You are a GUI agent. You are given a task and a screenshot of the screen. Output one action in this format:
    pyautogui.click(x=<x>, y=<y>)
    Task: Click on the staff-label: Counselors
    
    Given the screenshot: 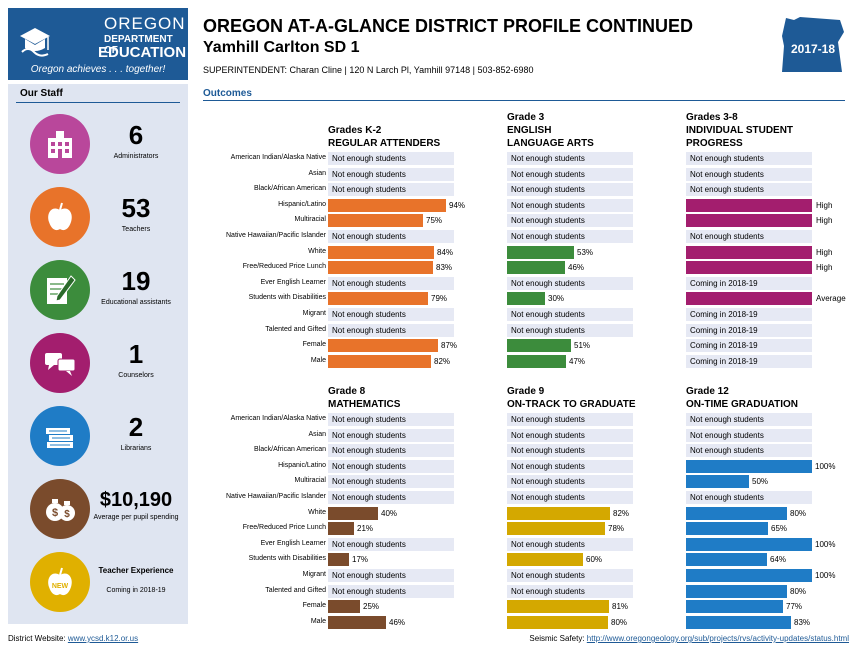 What is the action you would take?
    pyautogui.click(x=136, y=375)
    